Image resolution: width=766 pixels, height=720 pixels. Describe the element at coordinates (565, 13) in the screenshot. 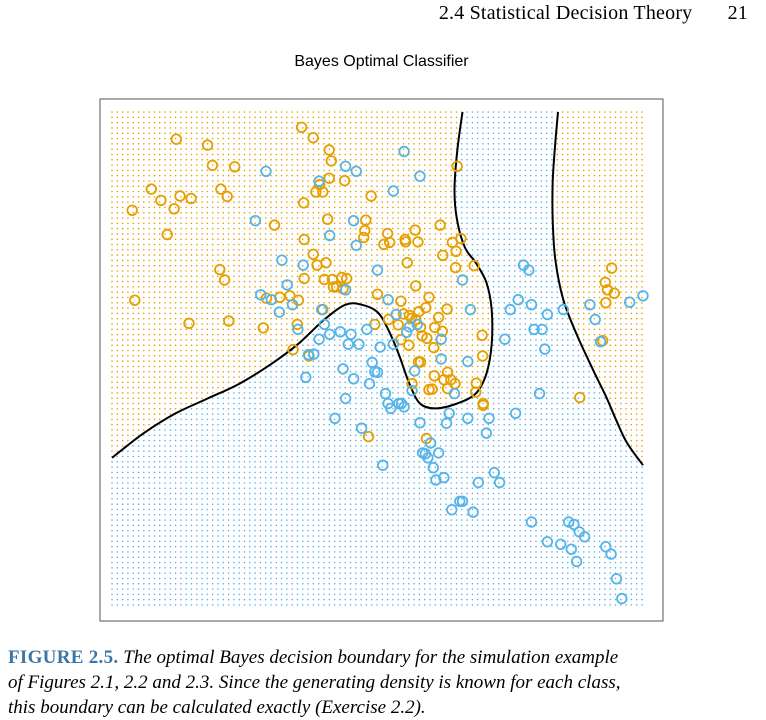

I see `section-title: 2.4 Statistical Decision Theory` at that location.